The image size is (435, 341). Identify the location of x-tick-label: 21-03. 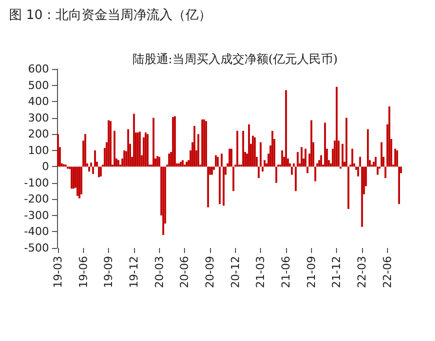
(261, 272).